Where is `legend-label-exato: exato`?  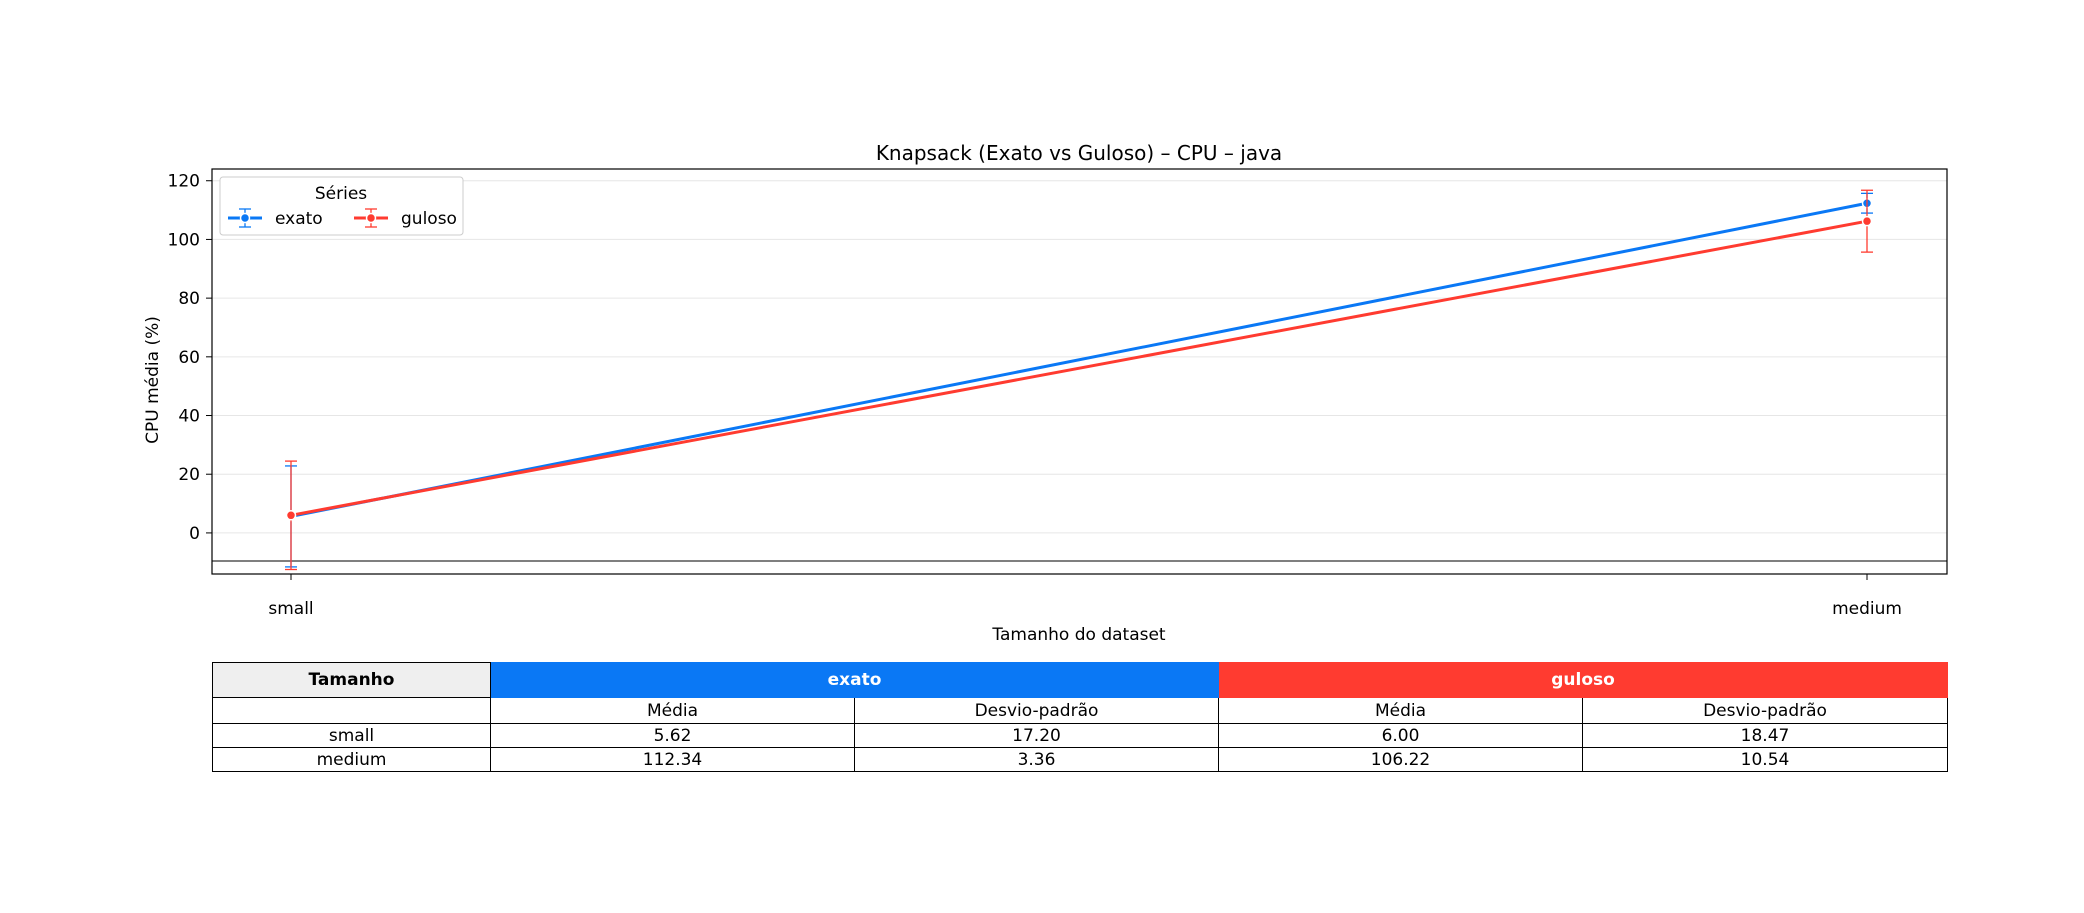
legend-label-exato: exato is located at coordinates (299, 219).